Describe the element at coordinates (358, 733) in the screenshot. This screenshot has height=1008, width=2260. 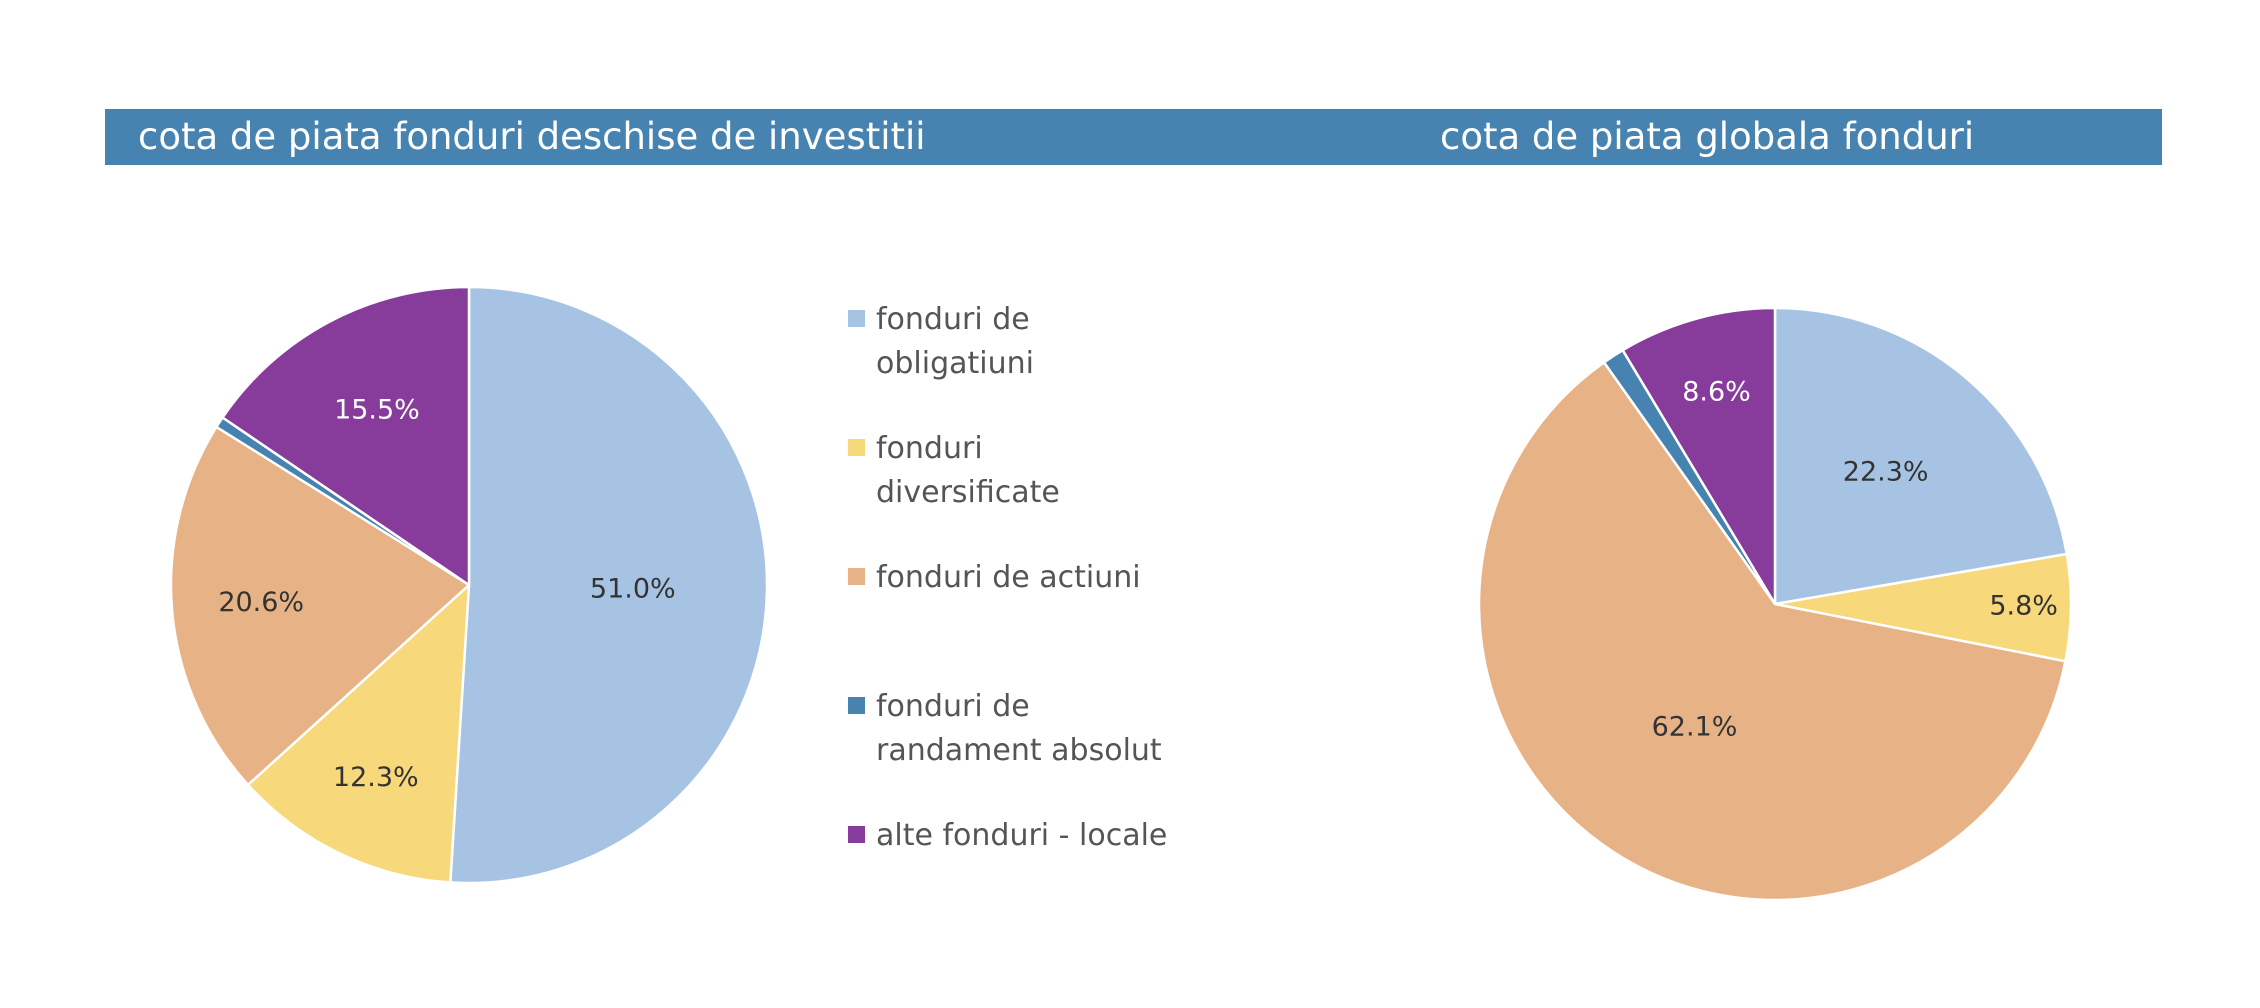
I see `pie-slice-diversificate` at that location.